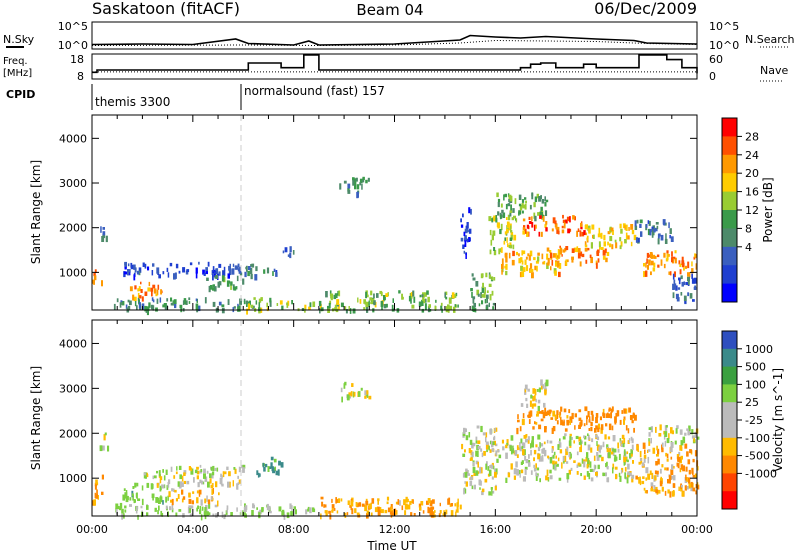  What do you see at coordinates (19, 39) in the screenshot?
I see `noise-left-label: N.Sky` at bounding box center [19, 39].